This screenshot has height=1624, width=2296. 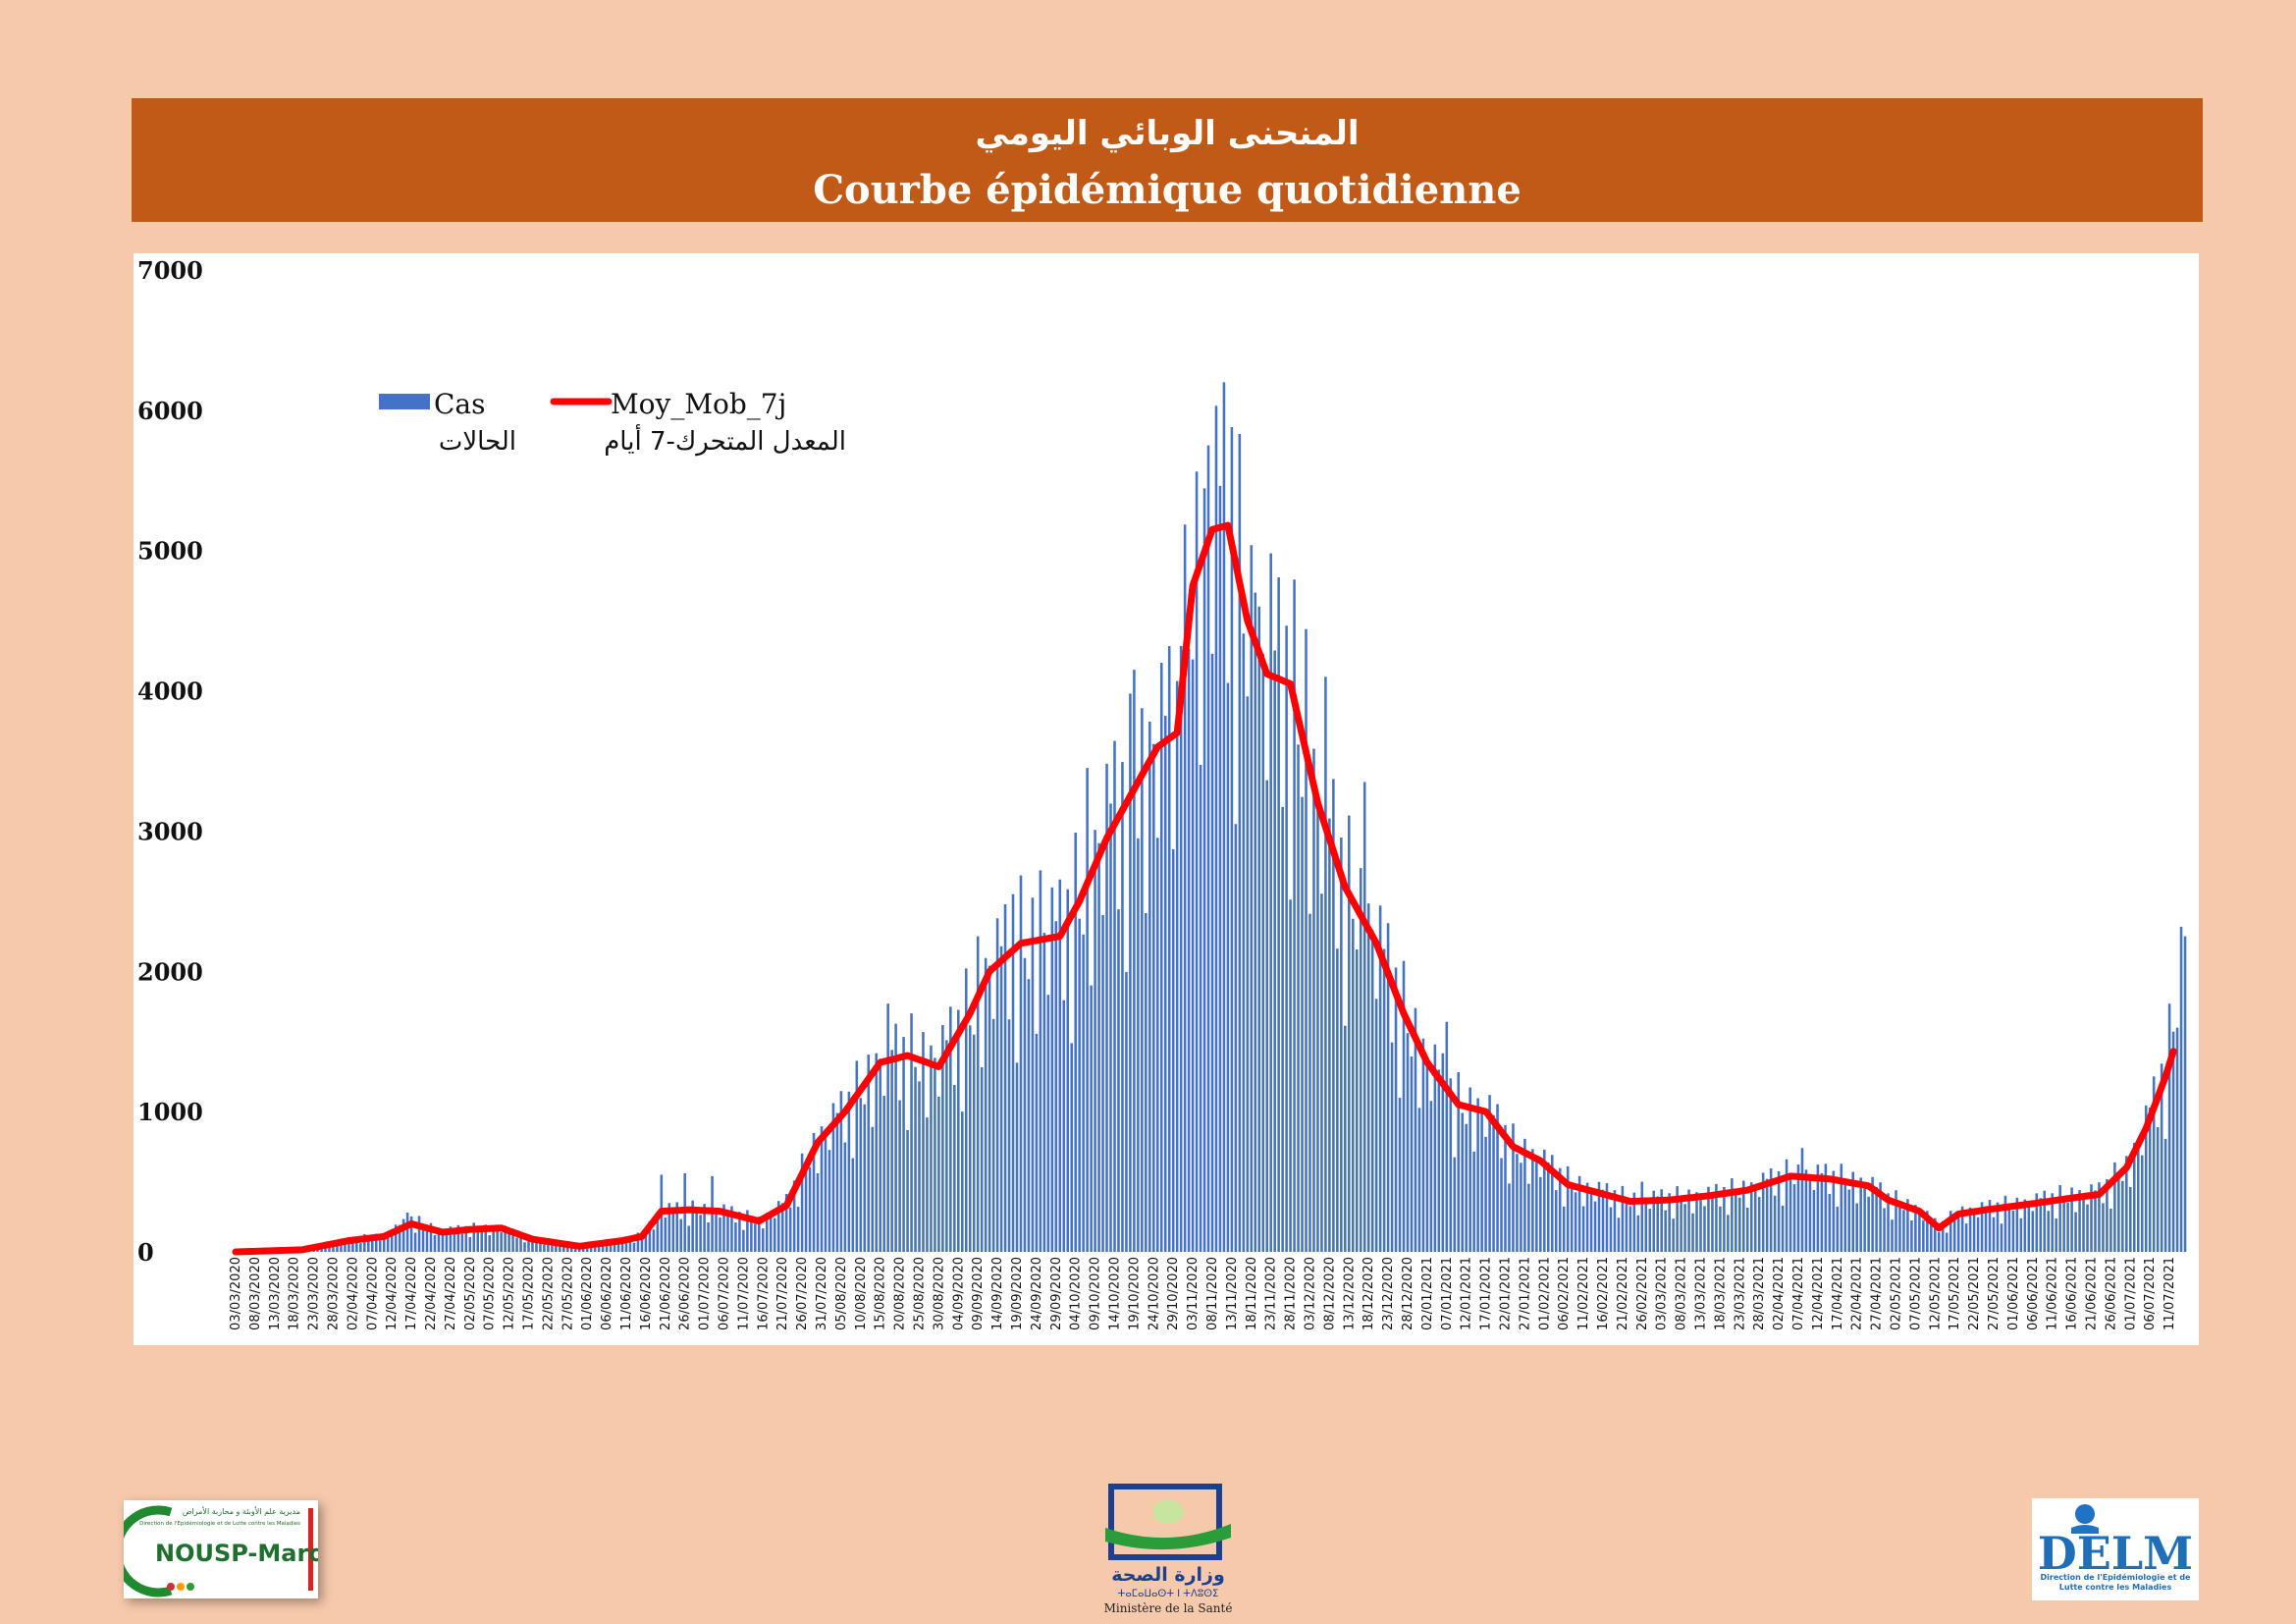 I want to click on x-tick-label: 21/06/2021, so click(x=2092, y=1293).